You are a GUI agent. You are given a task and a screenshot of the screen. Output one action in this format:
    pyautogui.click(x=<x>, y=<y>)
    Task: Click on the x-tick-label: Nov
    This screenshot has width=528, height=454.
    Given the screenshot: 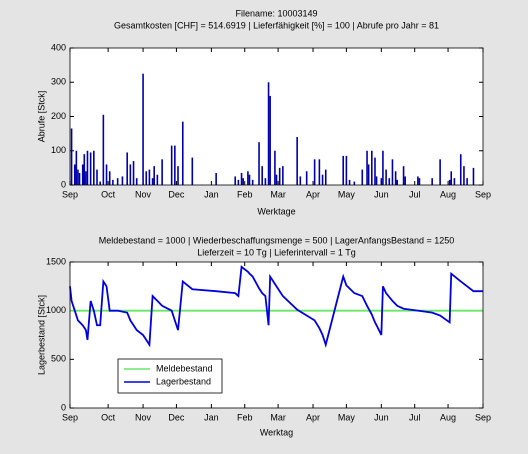 What is the action you would take?
    pyautogui.click(x=143, y=194)
    